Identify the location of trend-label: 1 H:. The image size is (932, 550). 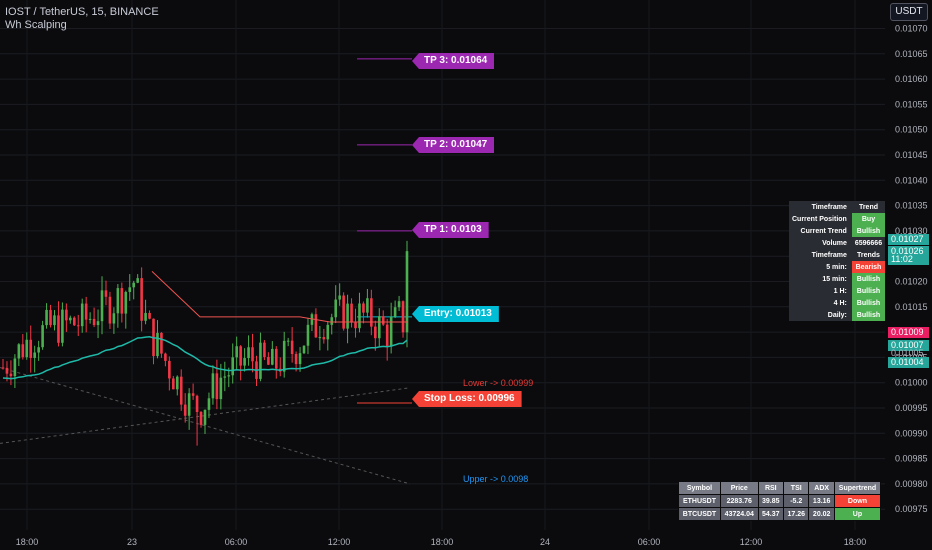
(840, 291).